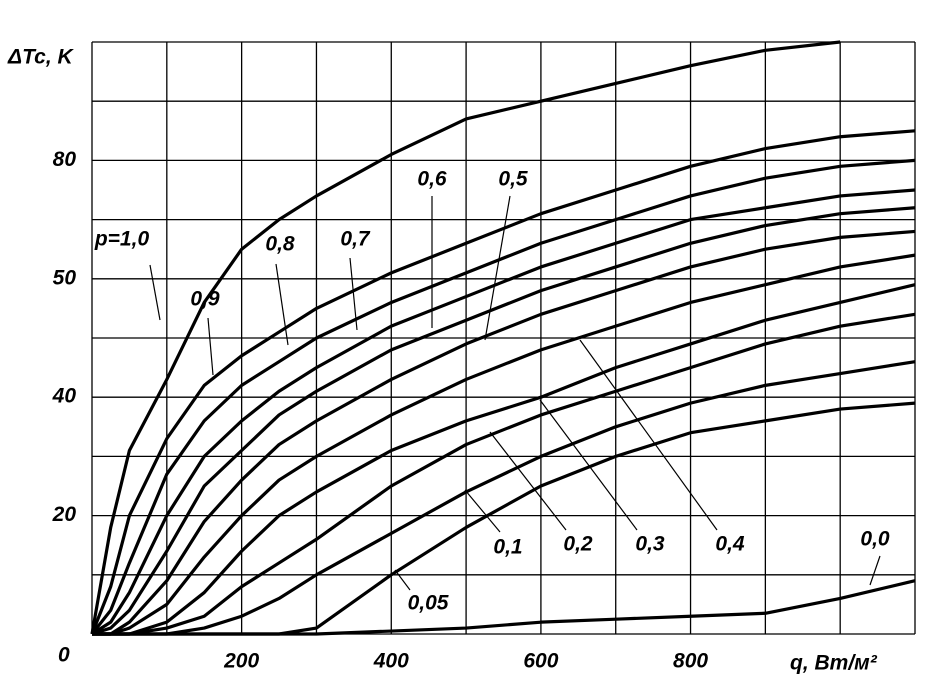 This screenshot has width=936, height=697. I want to click on curve-label: 0,2, so click(578, 544).